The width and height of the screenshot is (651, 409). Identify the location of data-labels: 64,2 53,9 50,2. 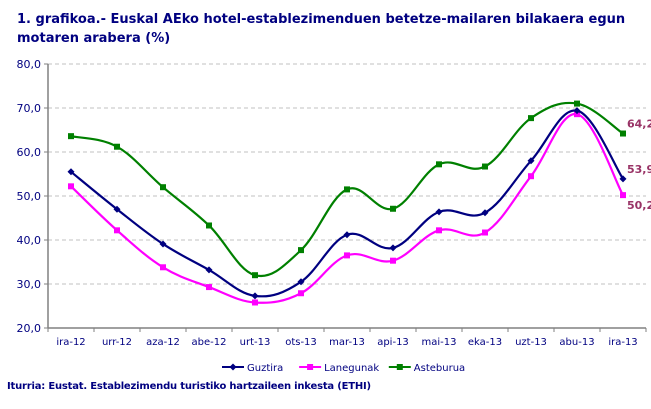
(639, 165).